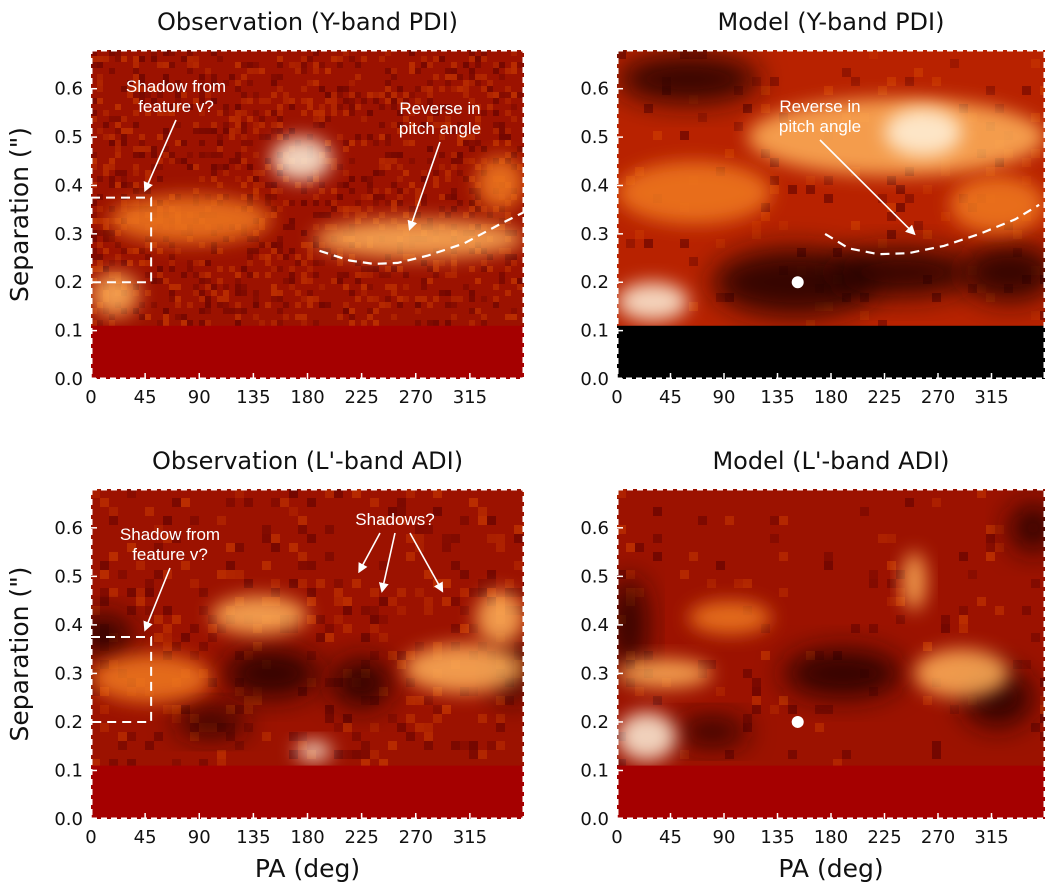 The width and height of the screenshot is (1046, 889). Describe the element at coordinates (307, 22) in the screenshot. I see `panel-title: Observation (Y-band PDI)` at that location.